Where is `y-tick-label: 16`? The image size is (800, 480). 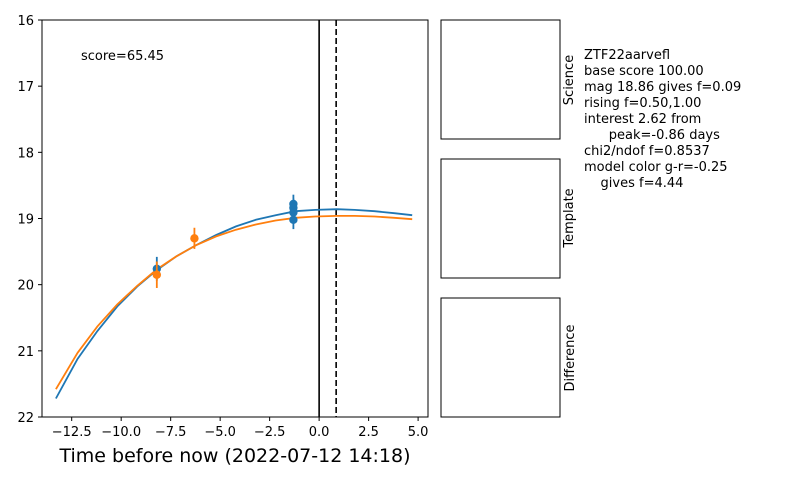
y-tick-label: 16 is located at coordinates (25, 21).